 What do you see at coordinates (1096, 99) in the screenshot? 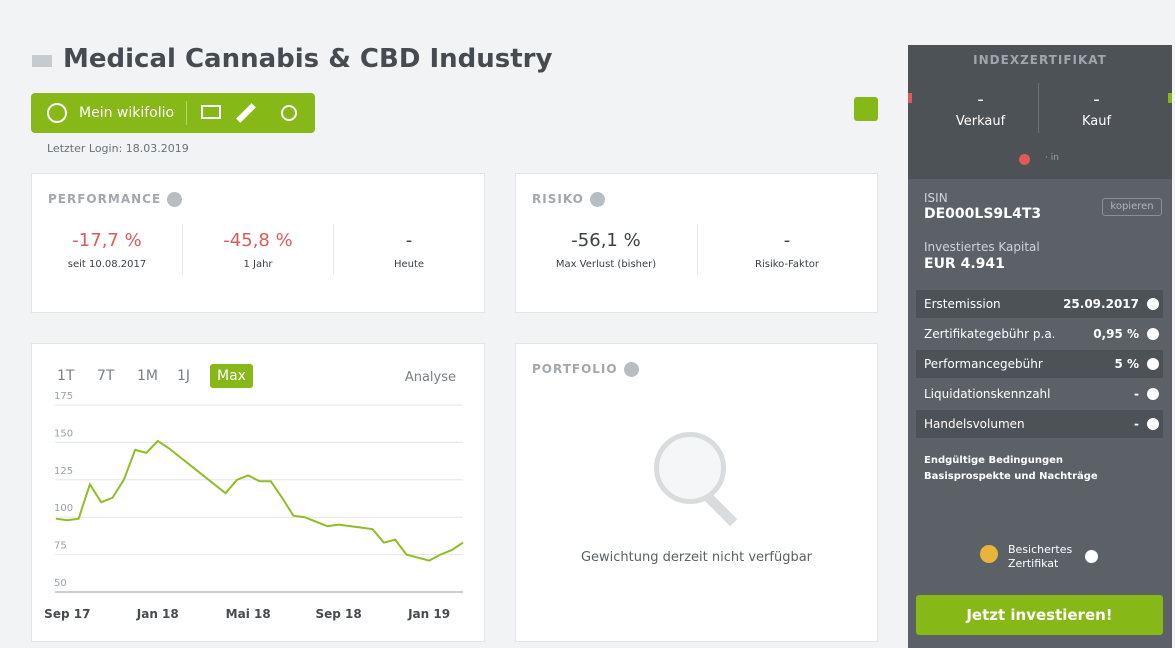
I see `buy-value: -` at bounding box center [1096, 99].